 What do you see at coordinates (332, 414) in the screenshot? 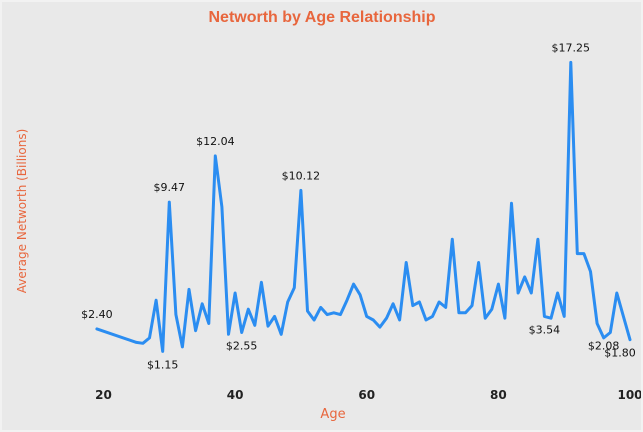
I see `x-axis-label: Age` at bounding box center [332, 414].